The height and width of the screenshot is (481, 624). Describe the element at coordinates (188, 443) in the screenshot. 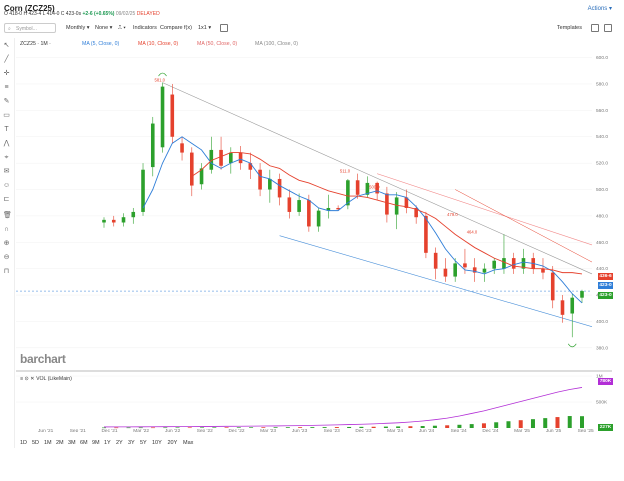

I see `timeframe-button-max: Max` at that location.